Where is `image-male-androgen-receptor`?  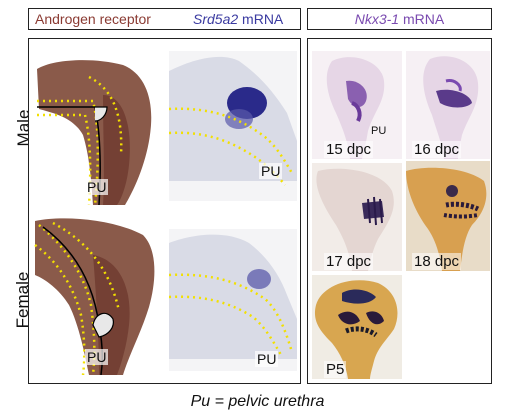
image-male-androgen-receptor is located at coordinates (97, 130).